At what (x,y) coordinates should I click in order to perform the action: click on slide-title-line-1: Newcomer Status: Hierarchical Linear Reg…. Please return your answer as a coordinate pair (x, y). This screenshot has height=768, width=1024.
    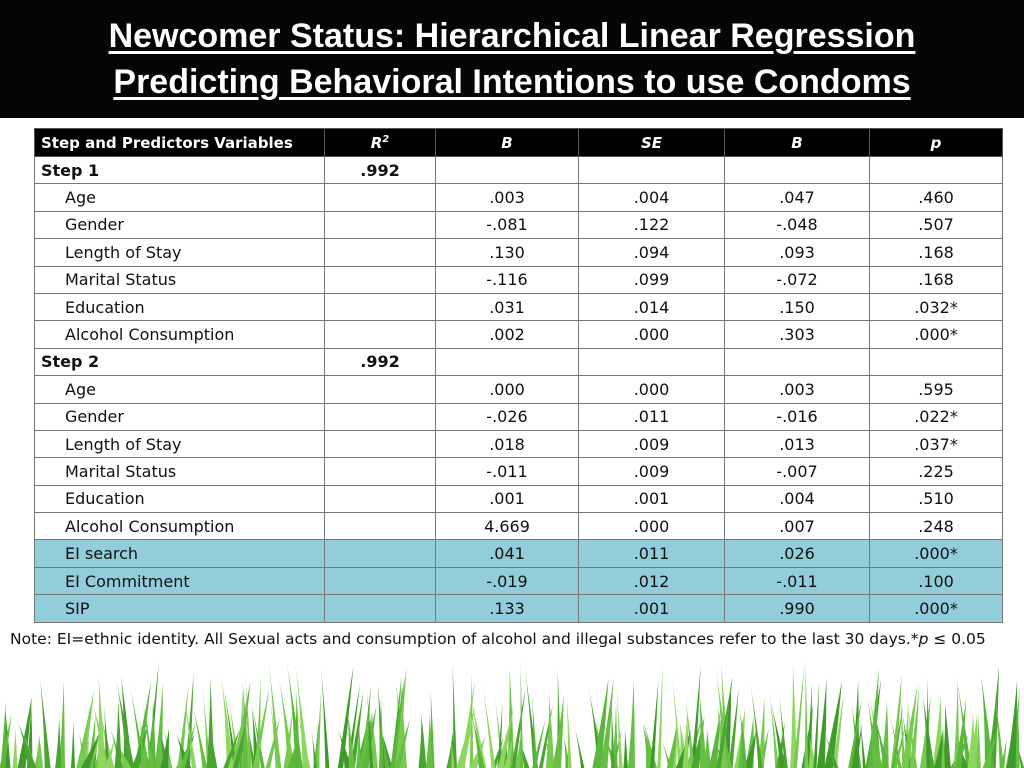
    Looking at the image, I should click on (512, 36).